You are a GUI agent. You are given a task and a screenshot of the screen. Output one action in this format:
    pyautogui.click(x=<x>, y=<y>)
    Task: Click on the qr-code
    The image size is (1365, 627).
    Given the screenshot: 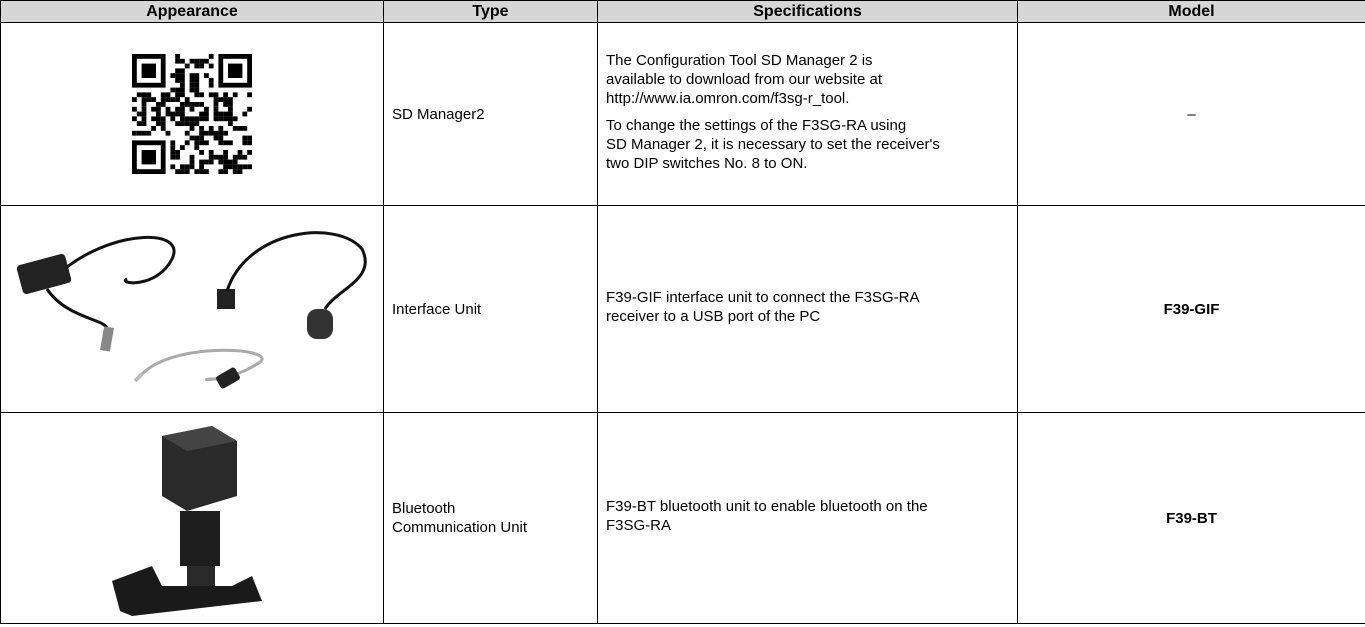 What is the action you would take?
    pyautogui.click(x=192, y=114)
    